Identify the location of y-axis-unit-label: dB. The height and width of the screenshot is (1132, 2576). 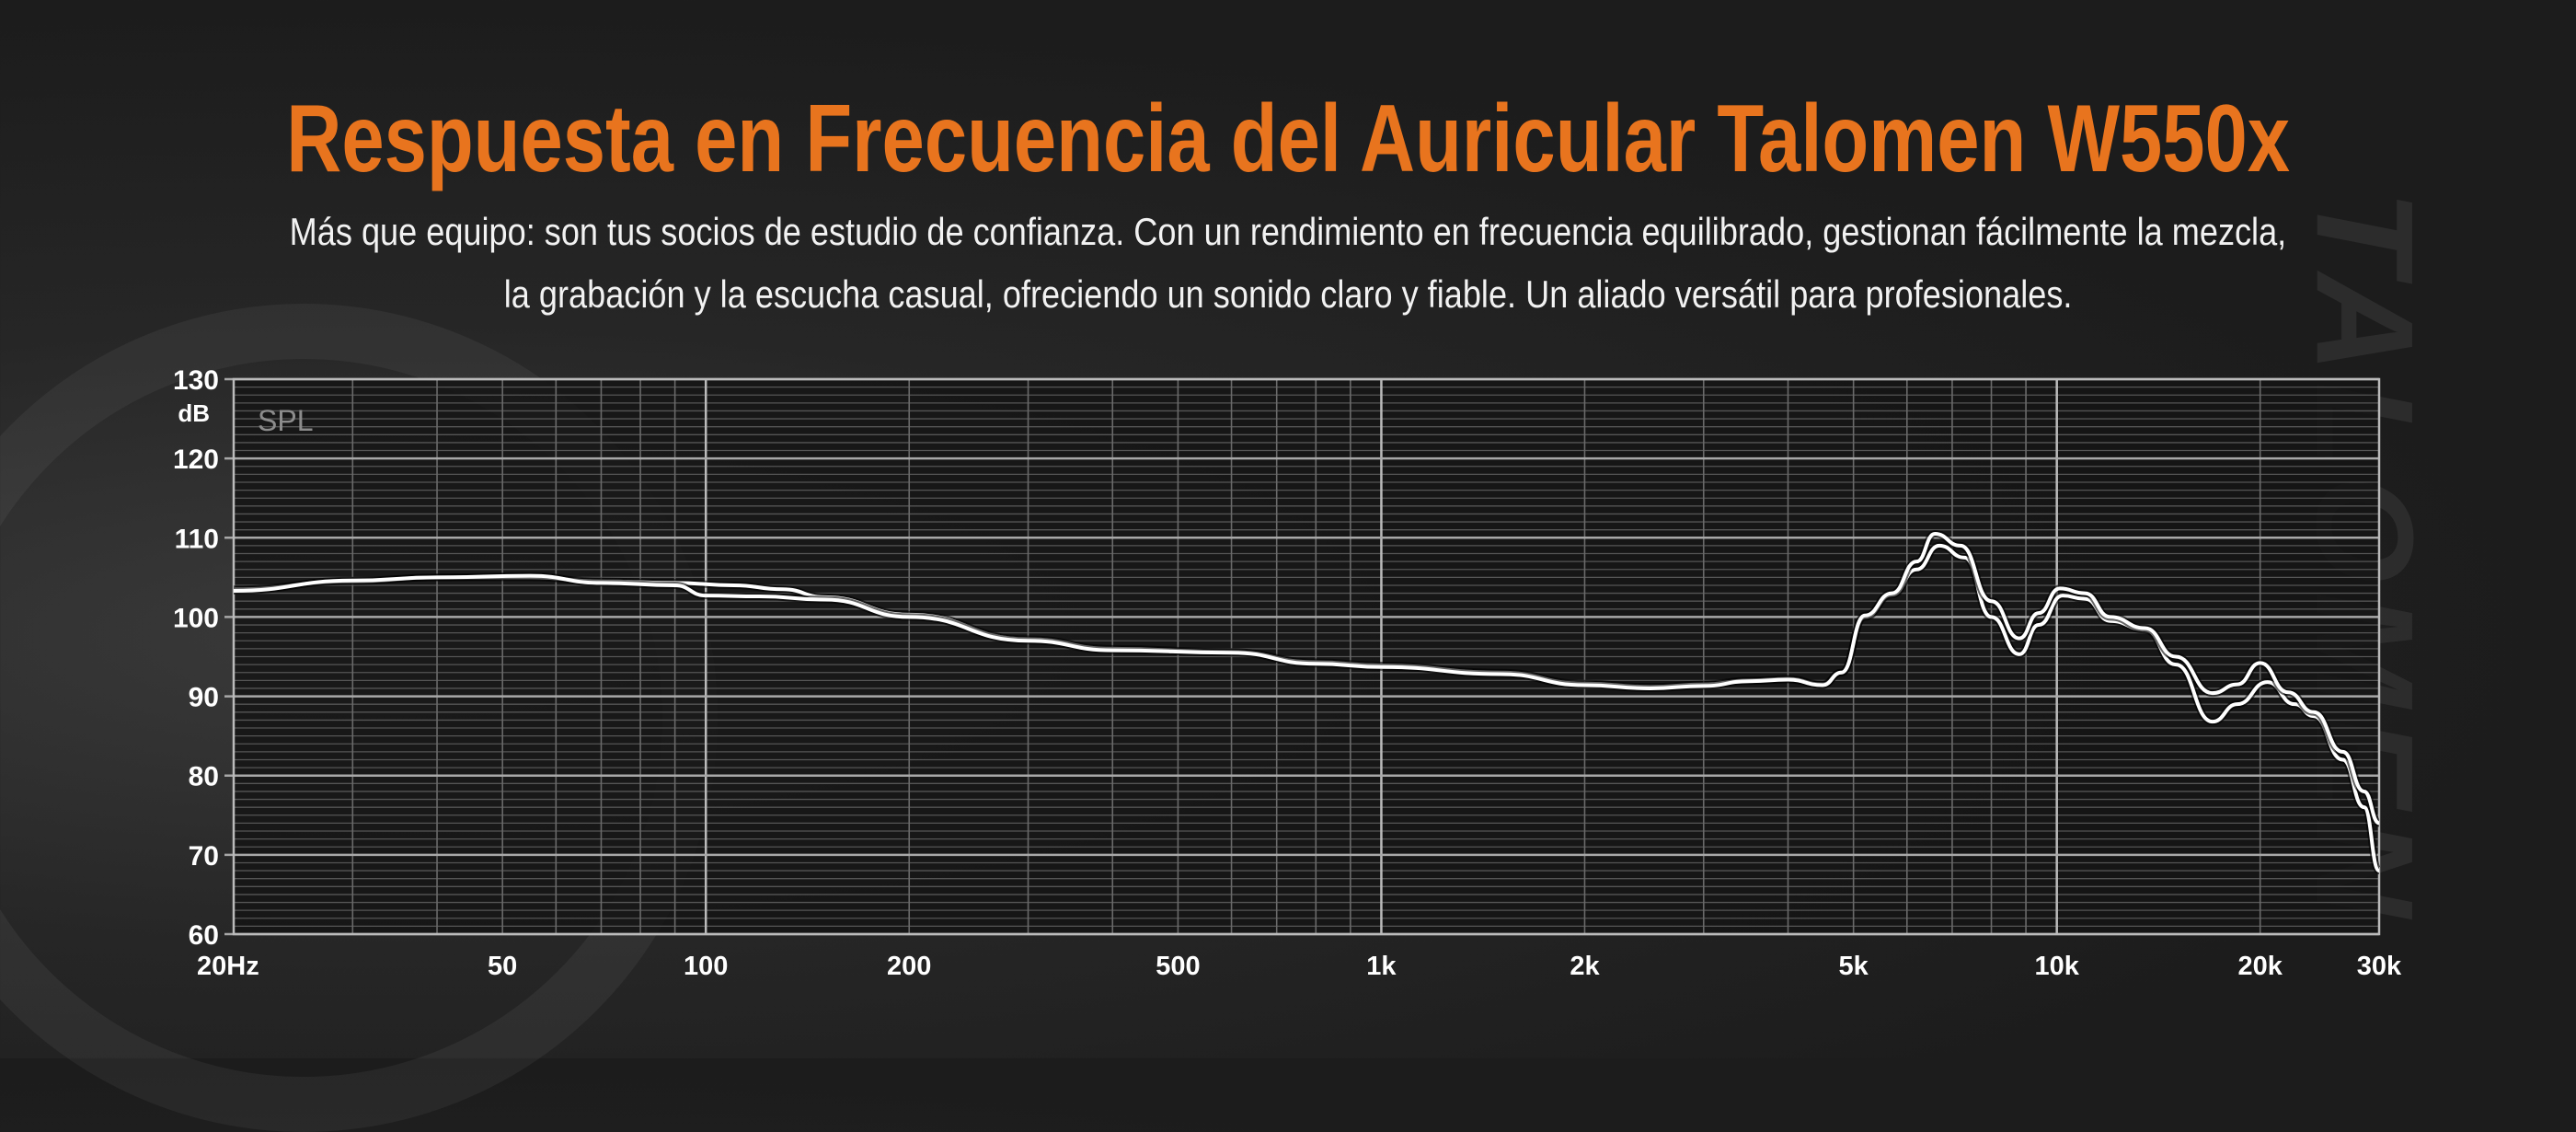
(194, 413).